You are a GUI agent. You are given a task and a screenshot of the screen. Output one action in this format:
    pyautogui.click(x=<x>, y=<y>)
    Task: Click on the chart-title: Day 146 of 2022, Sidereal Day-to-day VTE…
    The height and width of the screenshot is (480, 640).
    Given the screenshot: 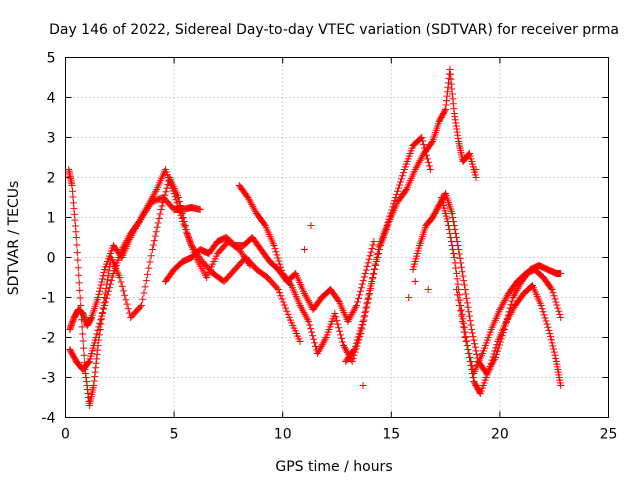 What is the action you would take?
    pyautogui.click(x=334, y=30)
    